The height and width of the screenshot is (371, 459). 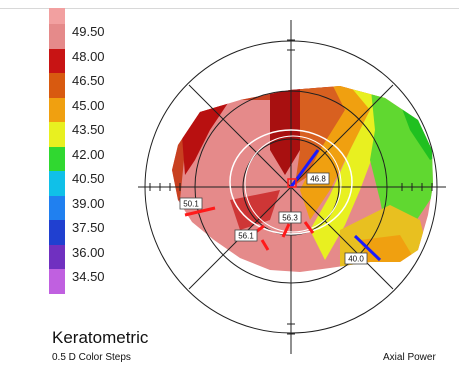 What do you see at coordinates (88, 154) in the screenshot?
I see `scale-label: 42.00` at bounding box center [88, 154].